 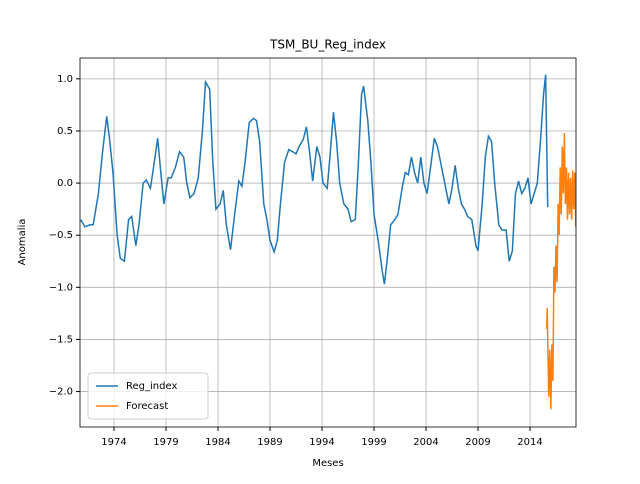 What do you see at coordinates (165, 442) in the screenshot?
I see `x-tick-label: 1979` at bounding box center [165, 442].